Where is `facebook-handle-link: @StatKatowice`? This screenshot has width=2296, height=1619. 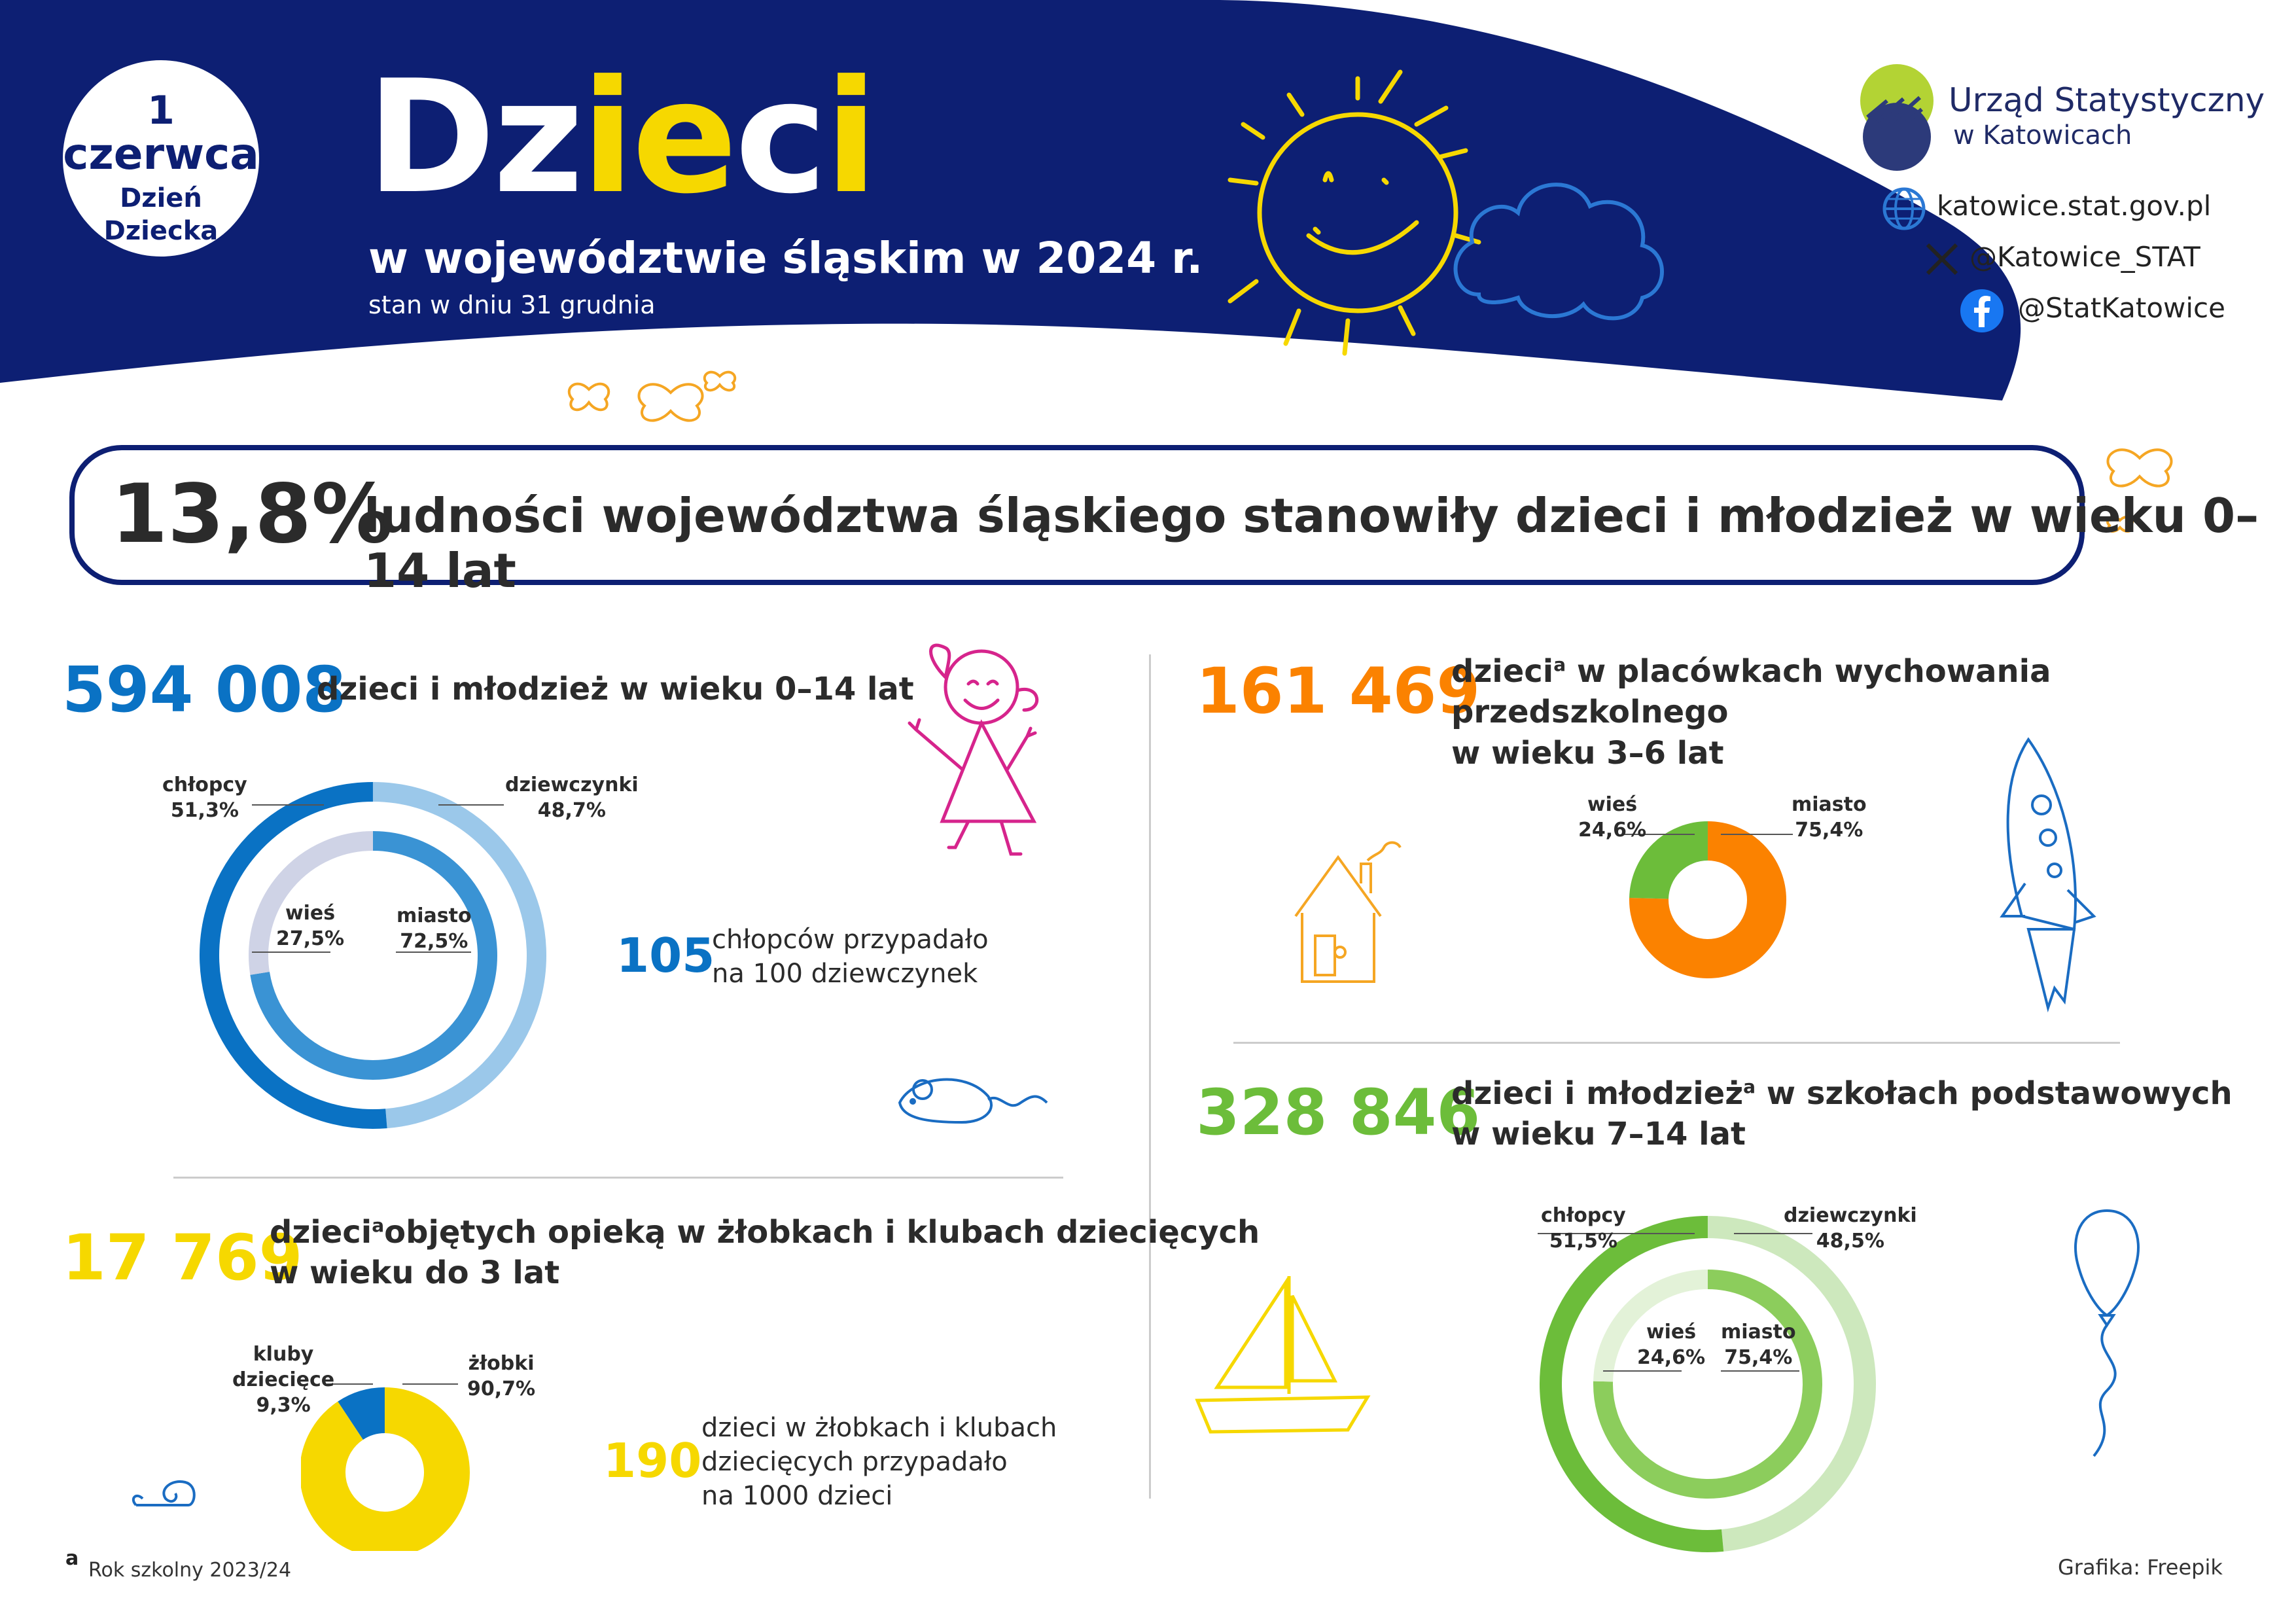
facebook-handle-link: @StatKatowice is located at coordinates (2122, 308).